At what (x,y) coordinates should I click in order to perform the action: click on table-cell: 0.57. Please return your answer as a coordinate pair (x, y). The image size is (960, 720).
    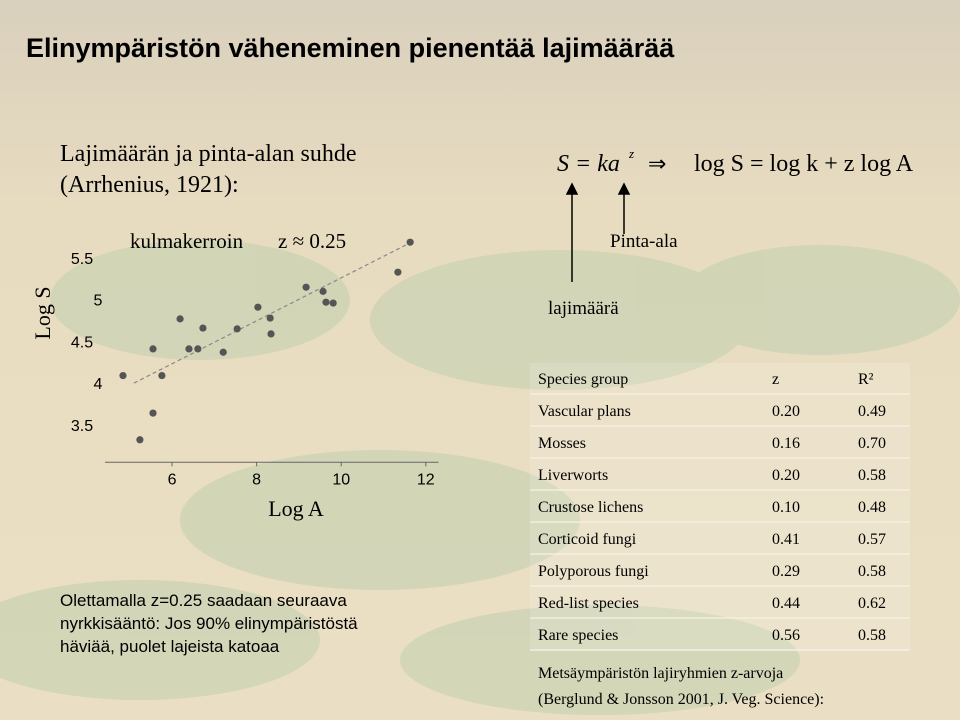
    Looking at the image, I should click on (872, 539).